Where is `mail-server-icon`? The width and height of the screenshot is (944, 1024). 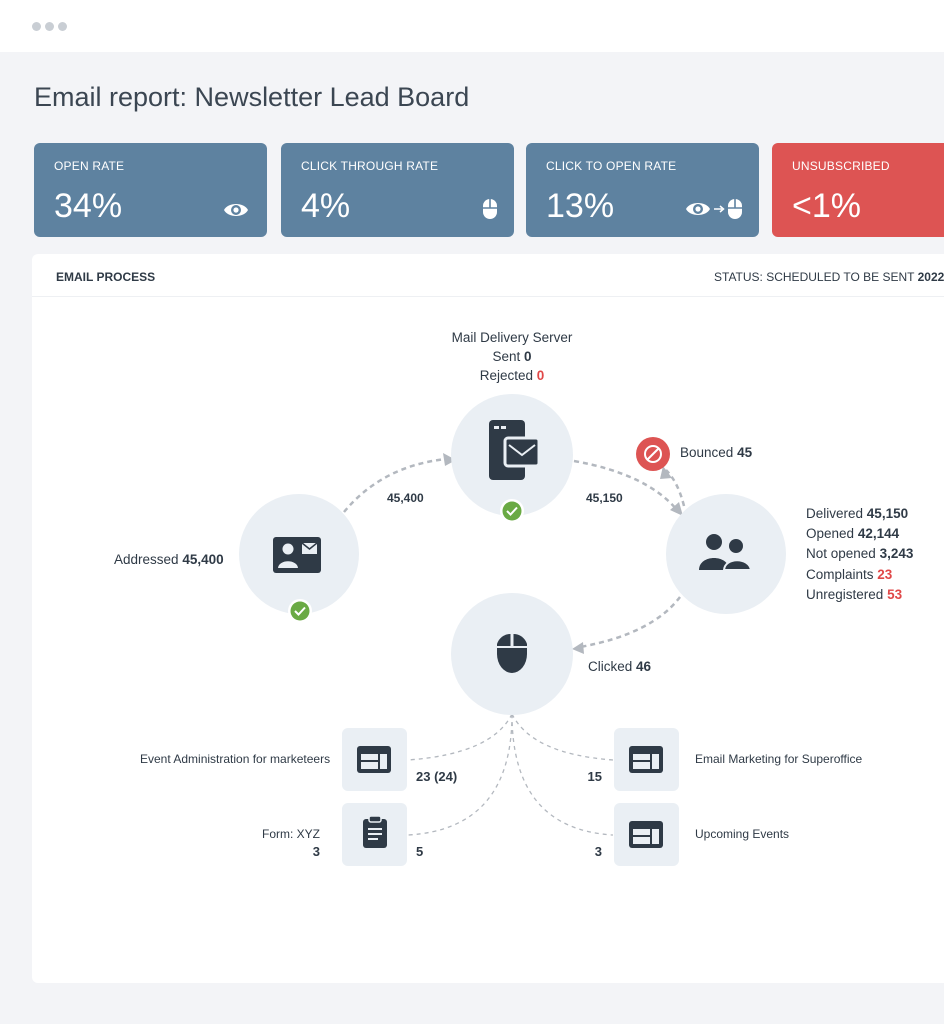
mail-server-icon is located at coordinates (515, 450).